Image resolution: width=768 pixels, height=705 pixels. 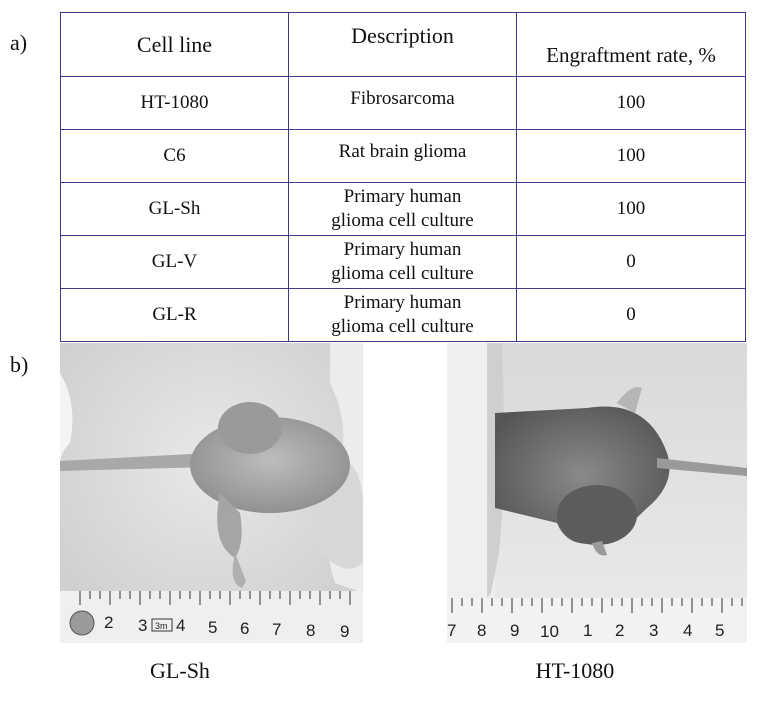 What do you see at coordinates (244, 628) in the screenshot?
I see `ruler-number: 6` at bounding box center [244, 628].